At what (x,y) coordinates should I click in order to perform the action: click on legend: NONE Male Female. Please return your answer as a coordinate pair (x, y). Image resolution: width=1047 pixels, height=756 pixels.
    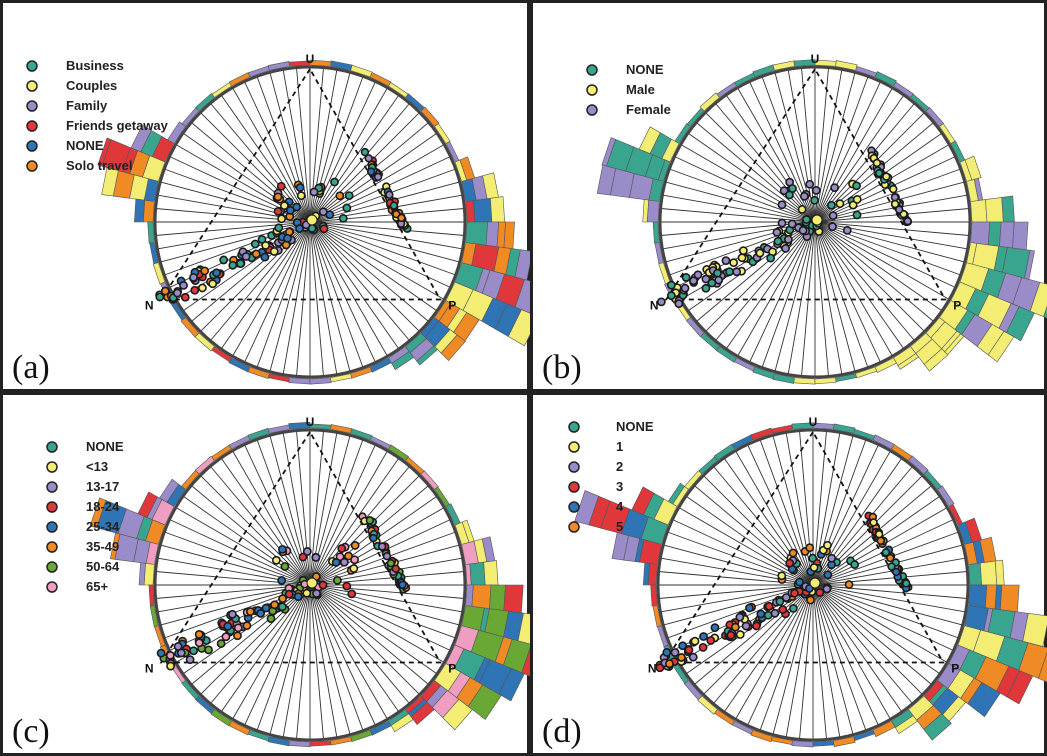
    Looking at the image, I should click on (628, 89).